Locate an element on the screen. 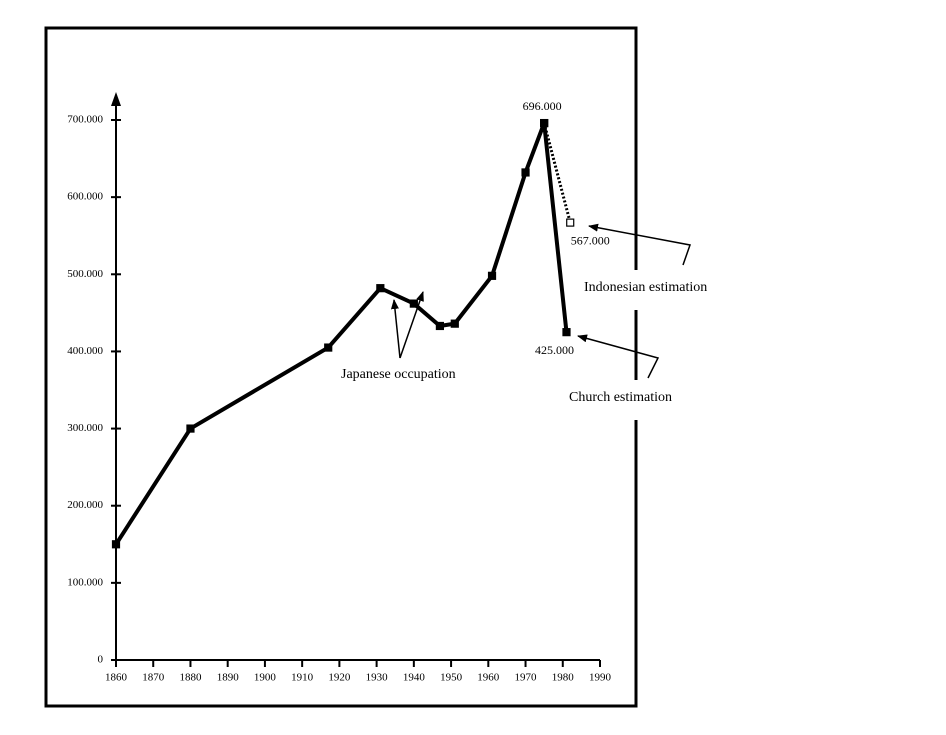  x-tick-label: 1860 is located at coordinates (116, 678).